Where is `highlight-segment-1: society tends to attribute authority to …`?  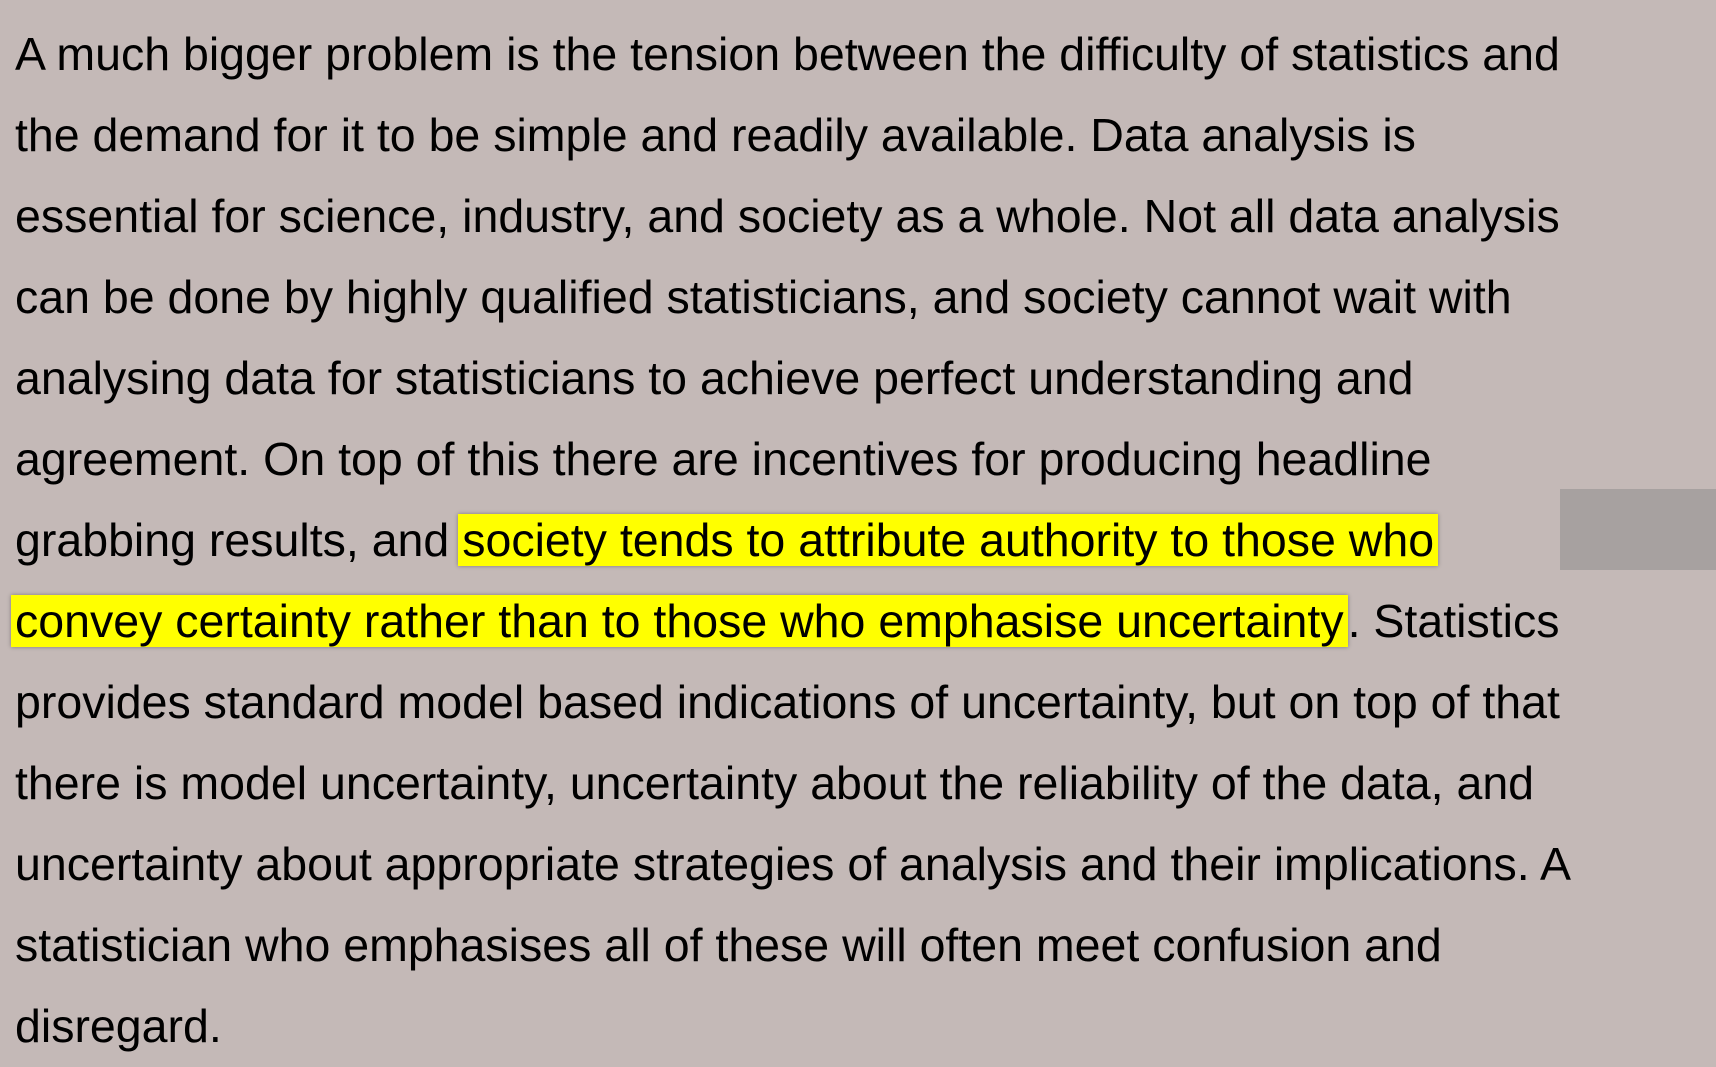
highlight-segment-1: society tends to attribute authority to … is located at coordinates (948, 540).